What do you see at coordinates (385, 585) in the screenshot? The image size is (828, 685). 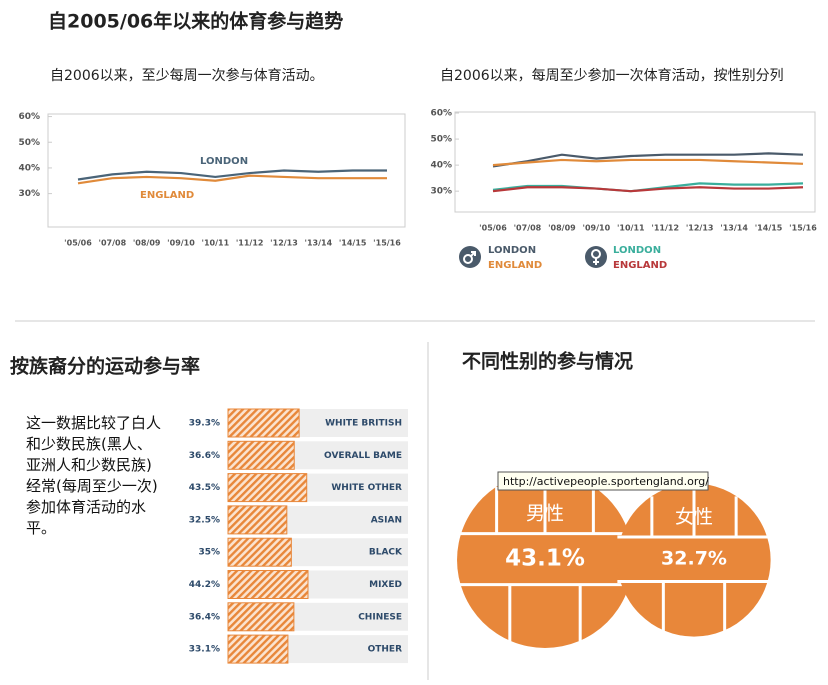 I see `category-label: MIXED` at bounding box center [385, 585].